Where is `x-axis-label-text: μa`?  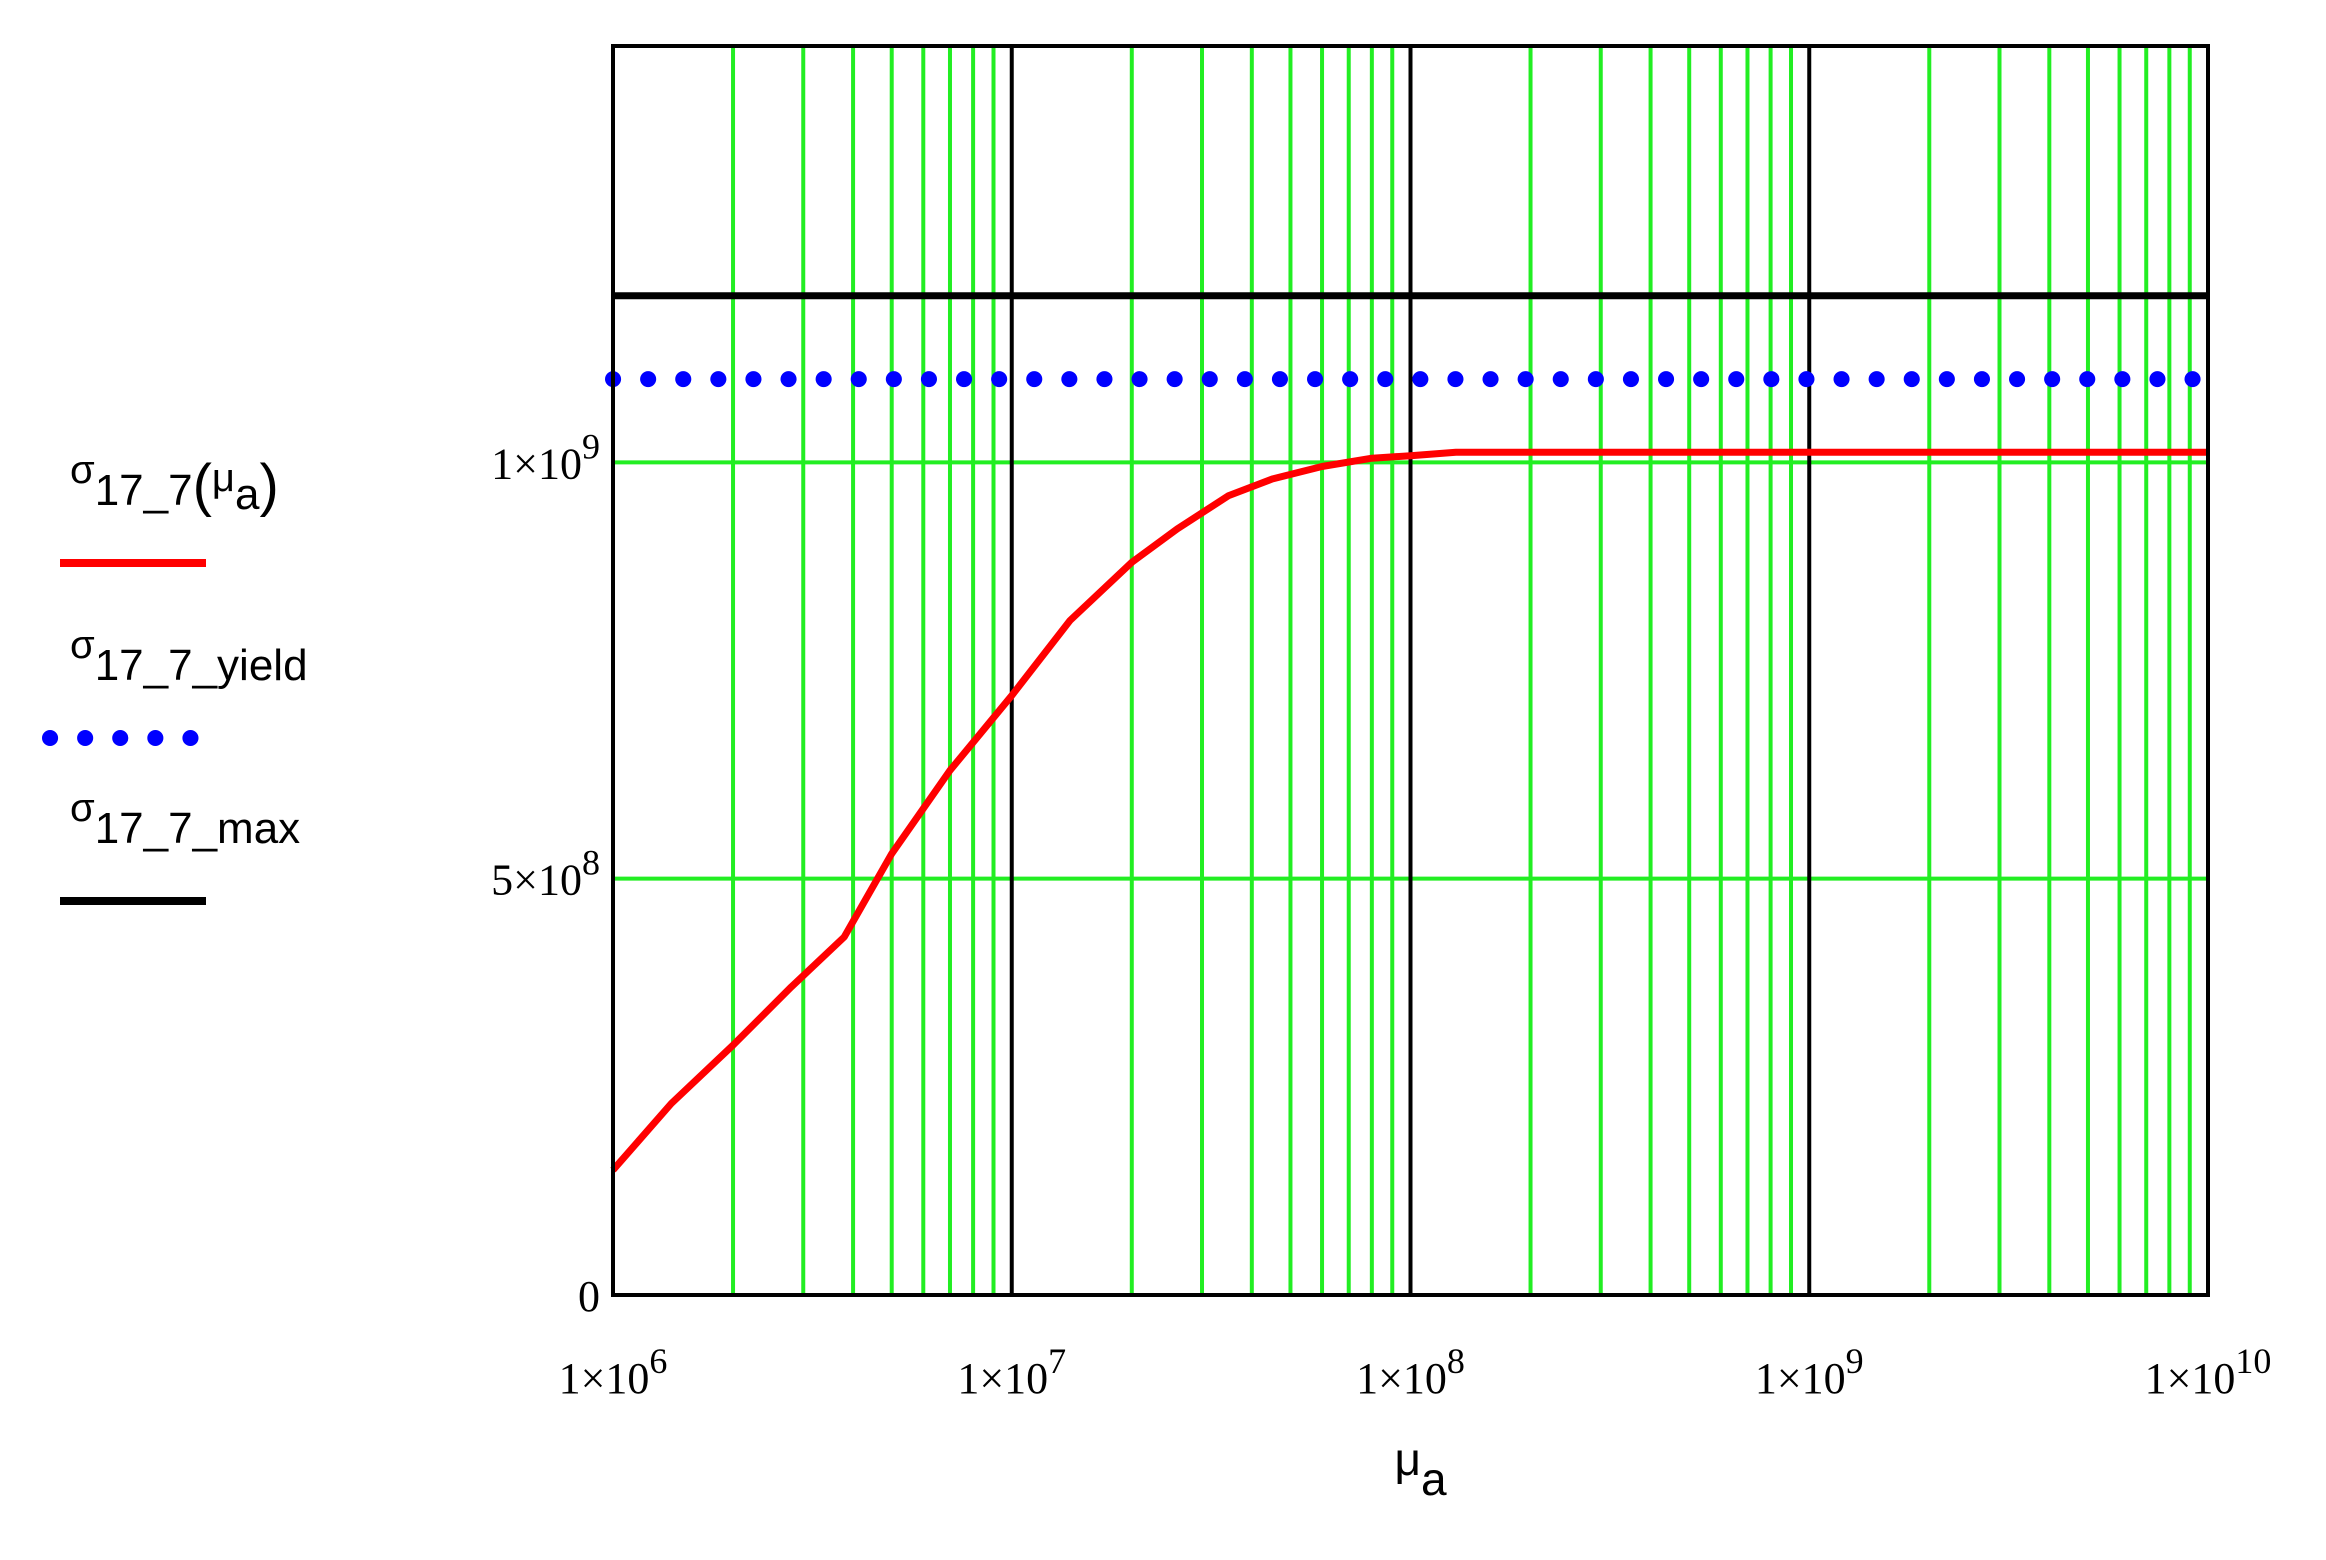
x-axis-label-text: μa is located at coordinates (1420, 1469).